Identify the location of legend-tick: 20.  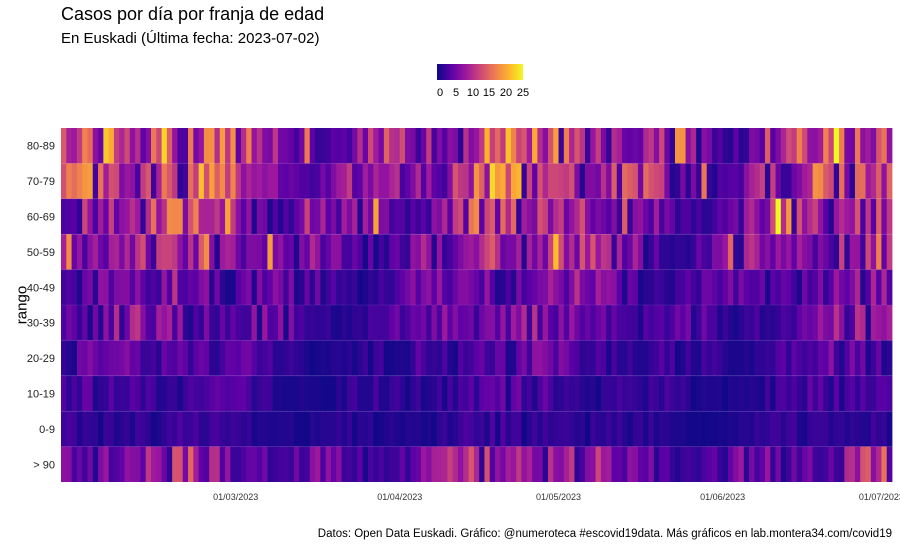
(506, 93).